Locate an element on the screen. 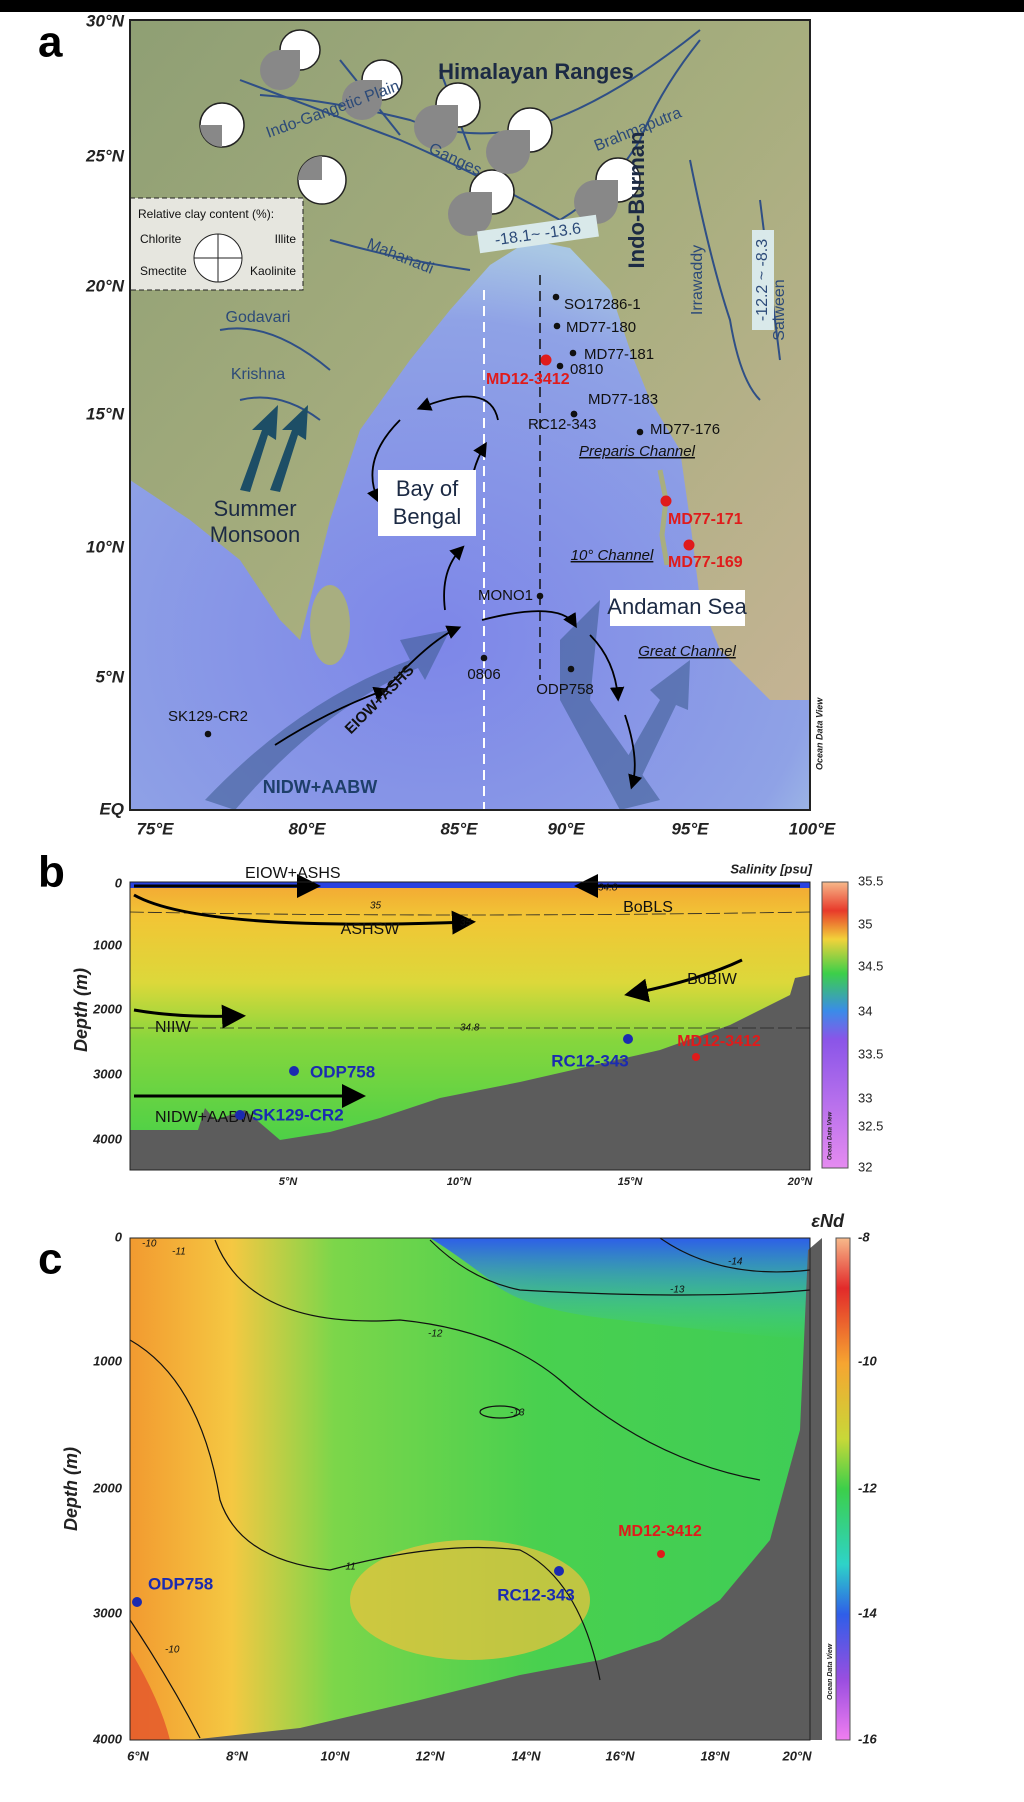  region-label: Indo-Burman is located at coordinates (636, 200).